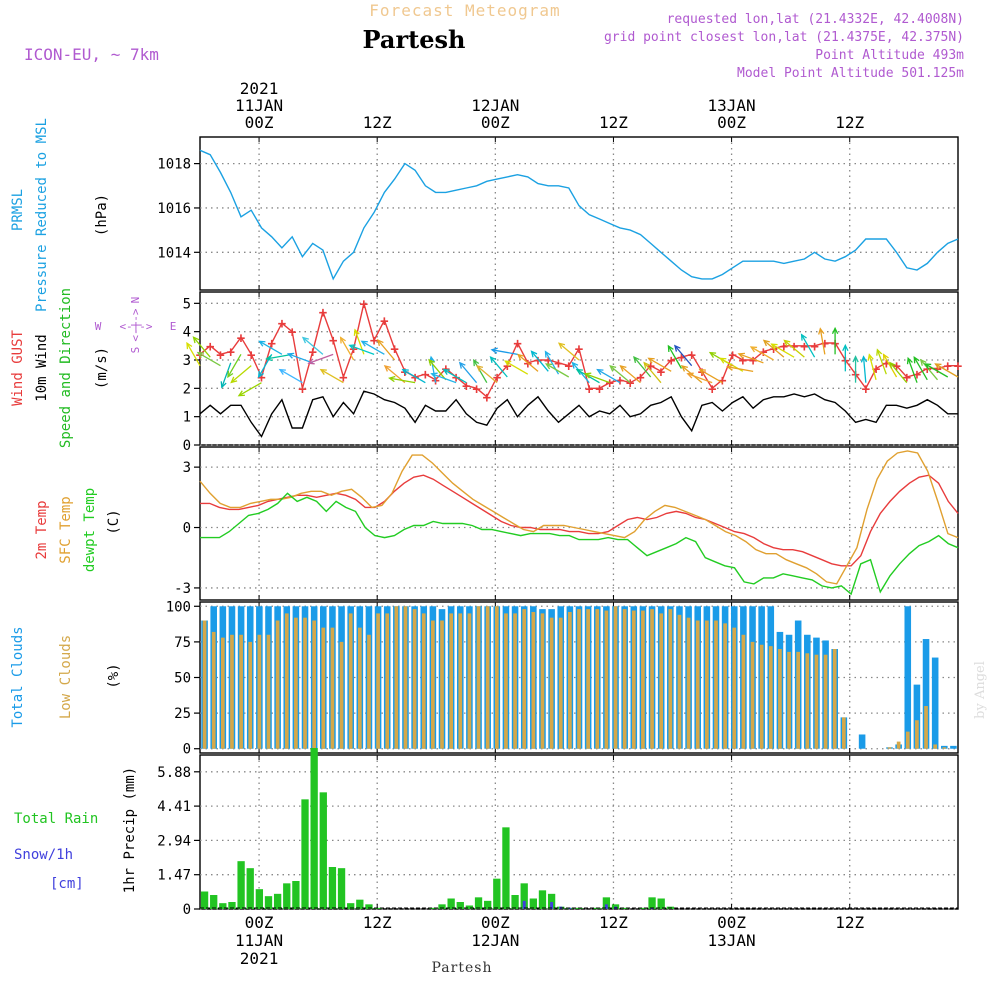 The image size is (1000, 1000). Describe the element at coordinates (174, 209) in the screenshot. I see `y-tick-label: 1016` at that location.